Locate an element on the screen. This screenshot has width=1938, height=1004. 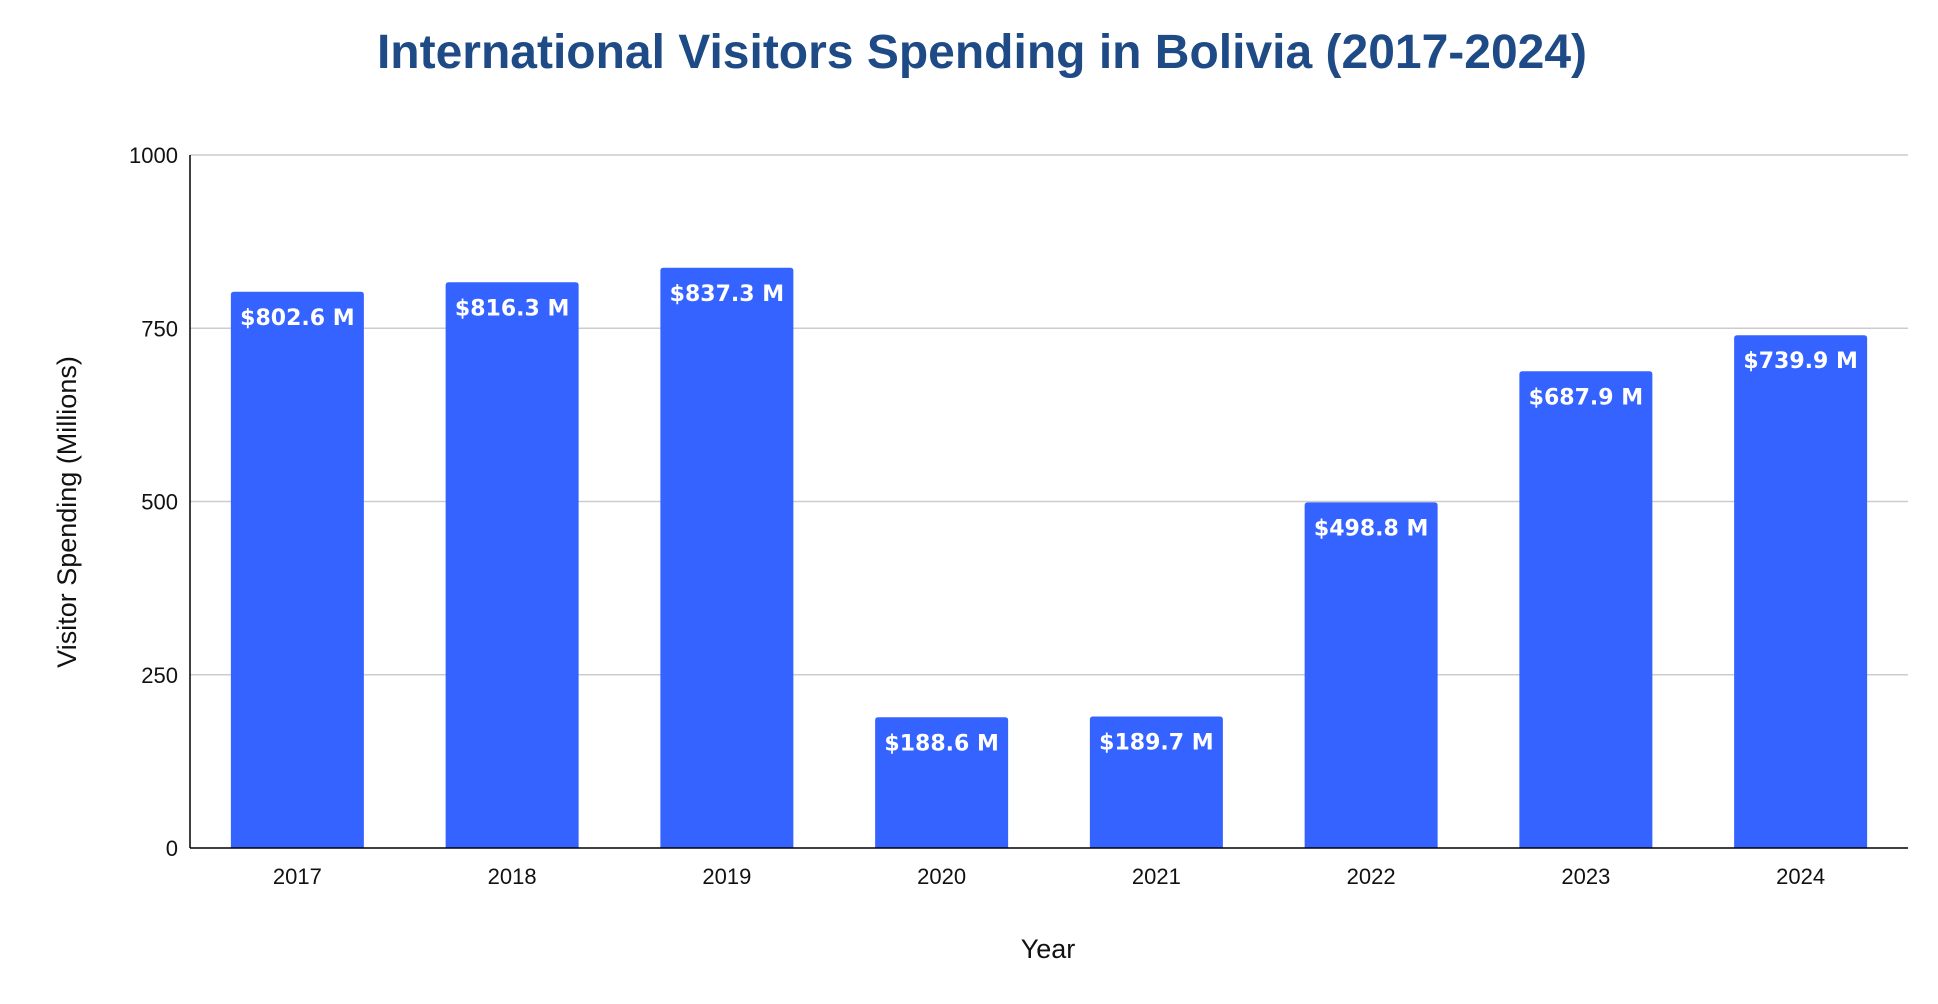
x-tick-labels: 2017 2018 2019 2020 2021 2022 2023 2024 is located at coordinates (1049, 876).